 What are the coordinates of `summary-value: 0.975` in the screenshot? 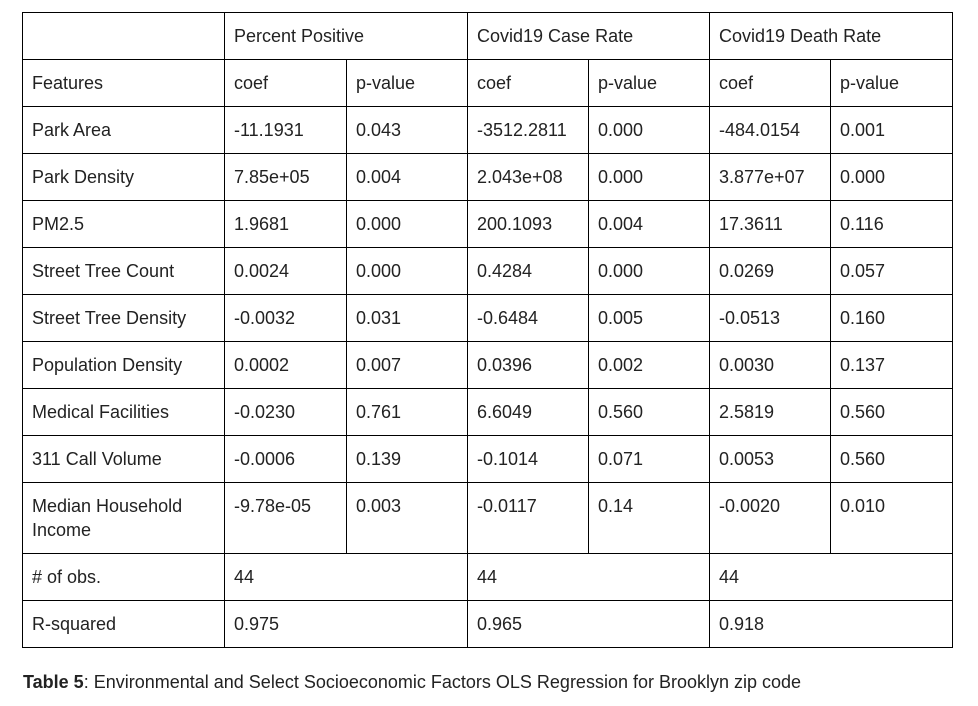 It's located at (346, 624).